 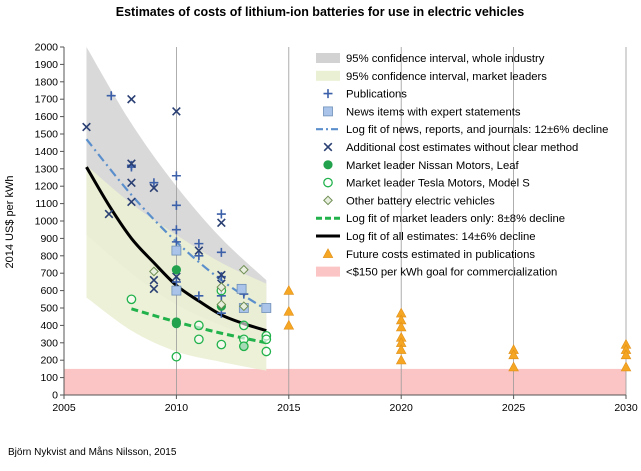 I want to click on goal-band, so click(x=345, y=381).